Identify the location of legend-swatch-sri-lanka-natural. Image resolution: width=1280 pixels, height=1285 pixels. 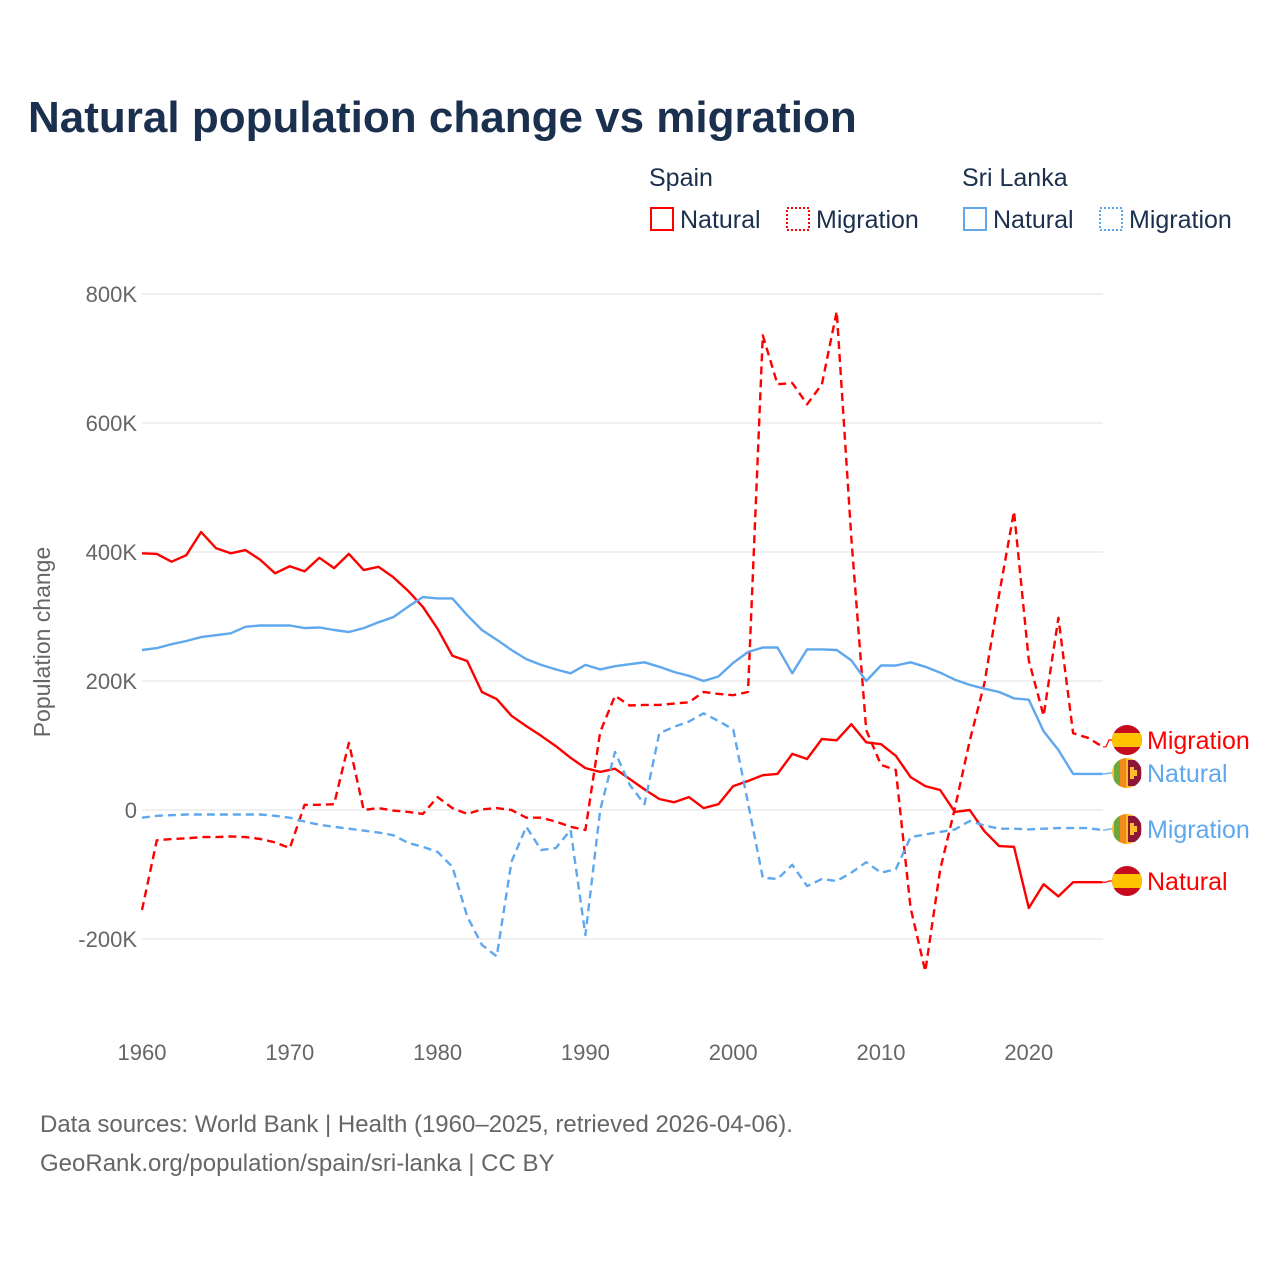
(975, 219).